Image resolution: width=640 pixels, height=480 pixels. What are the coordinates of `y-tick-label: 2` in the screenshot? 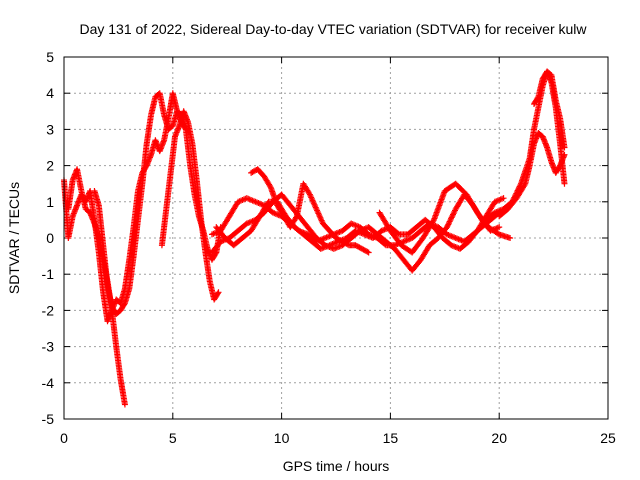 It's located at (50, 166).